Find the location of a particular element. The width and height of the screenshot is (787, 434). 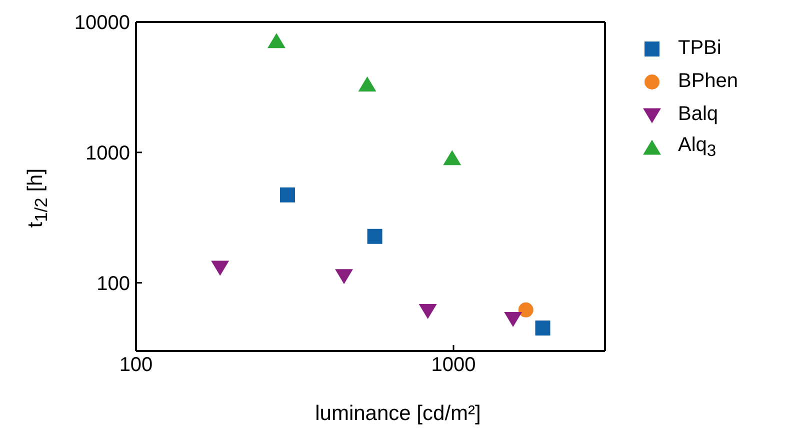

y-tick-label: 100 is located at coordinates (113, 283).